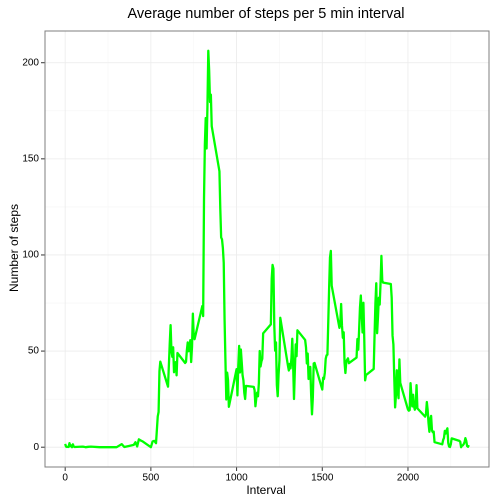  What do you see at coordinates (65, 478) in the screenshot?
I see `x-tick-label: 0` at bounding box center [65, 478].